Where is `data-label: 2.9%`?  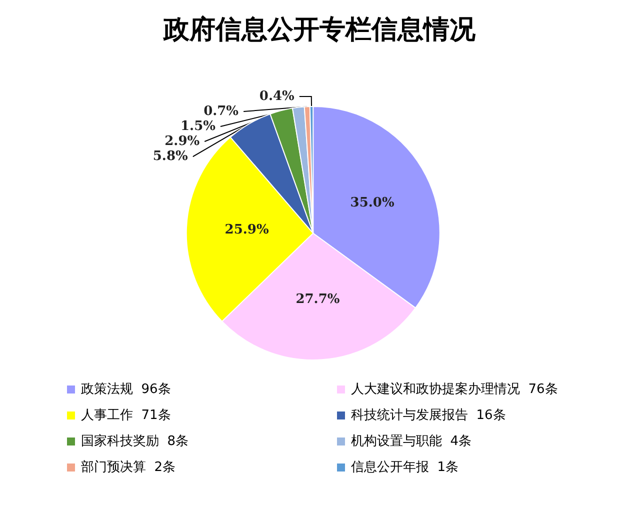 data-label: 2.9% is located at coordinates (182, 141).